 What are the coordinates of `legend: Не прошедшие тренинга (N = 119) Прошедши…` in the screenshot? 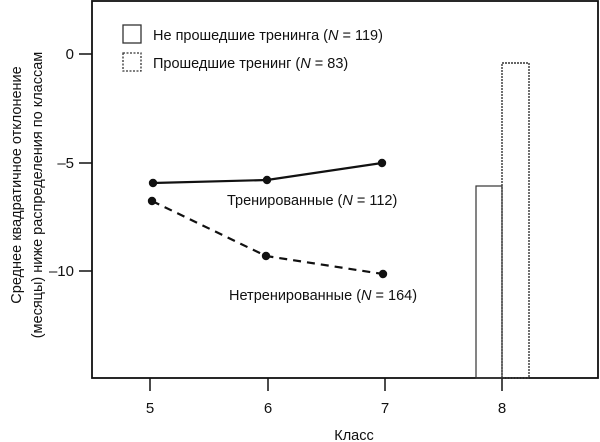 It's located at (252, 48).